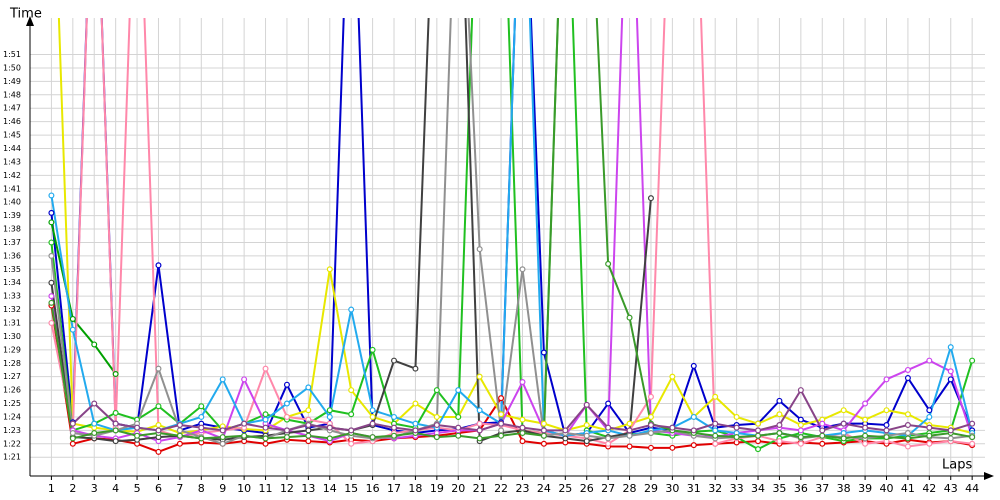  I want to click on x-tick-label: 40, so click(887, 488).